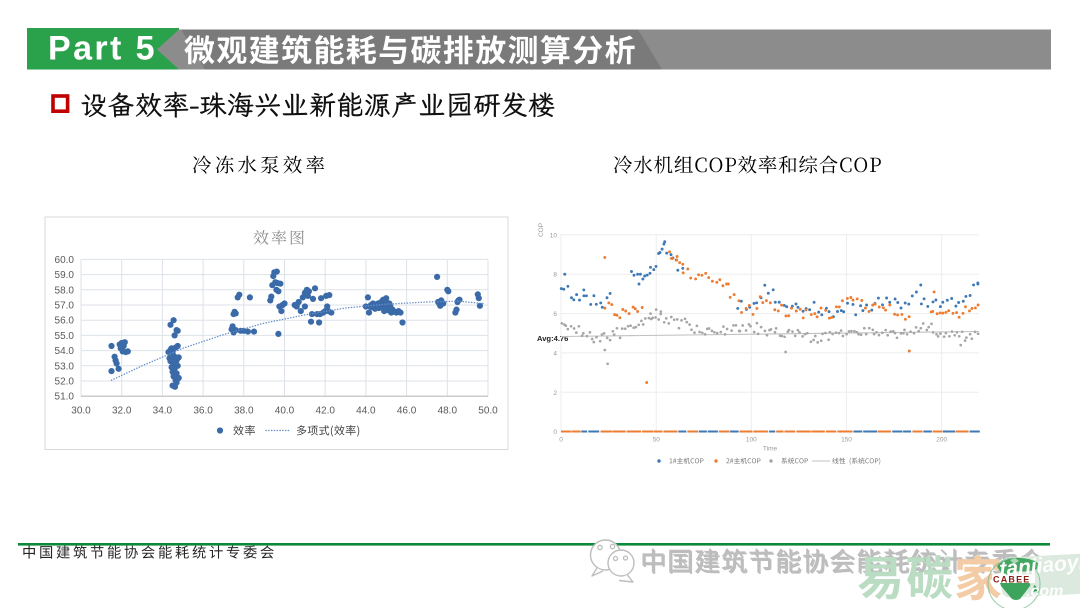  What do you see at coordinates (554, 235) in the screenshot?
I see `svg-text: 10` at bounding box center [554, 235].